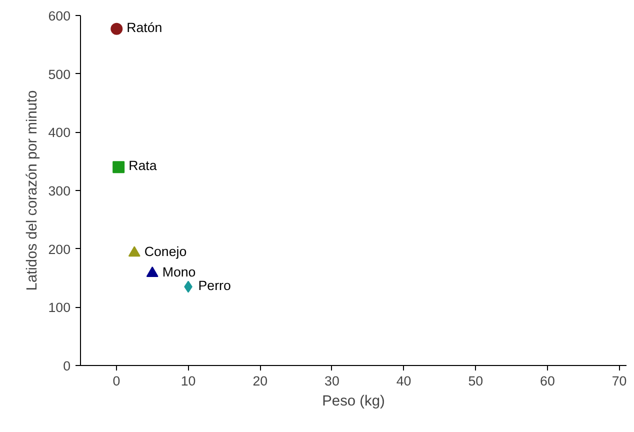  I want to click on y-tick-label: 500, so click(59, 74).